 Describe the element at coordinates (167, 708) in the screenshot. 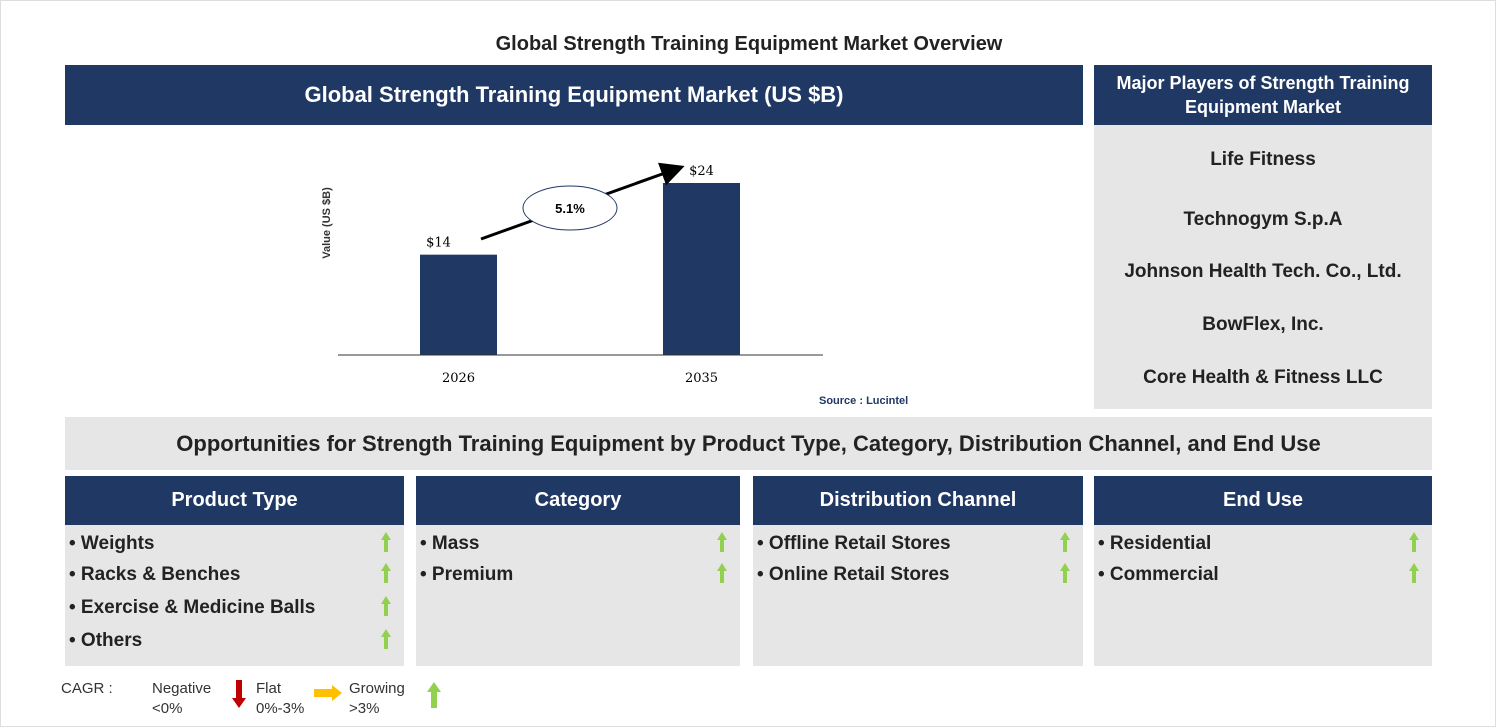

I see `legend-negative-range: <0%` at that location.